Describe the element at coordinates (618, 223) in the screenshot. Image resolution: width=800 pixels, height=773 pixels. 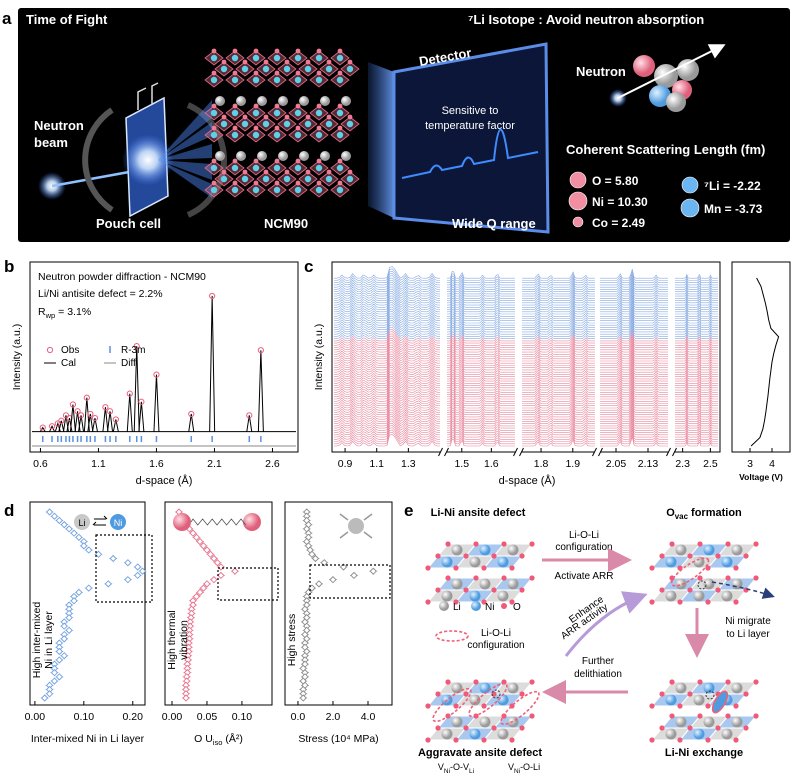
I see `scattering-value: Co = 2.49` at that location.